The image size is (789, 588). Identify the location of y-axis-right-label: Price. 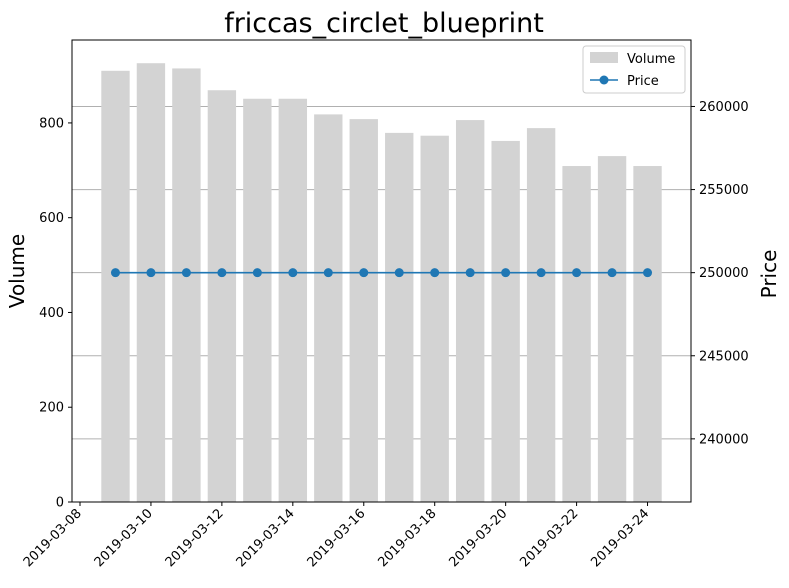
(769, 274).